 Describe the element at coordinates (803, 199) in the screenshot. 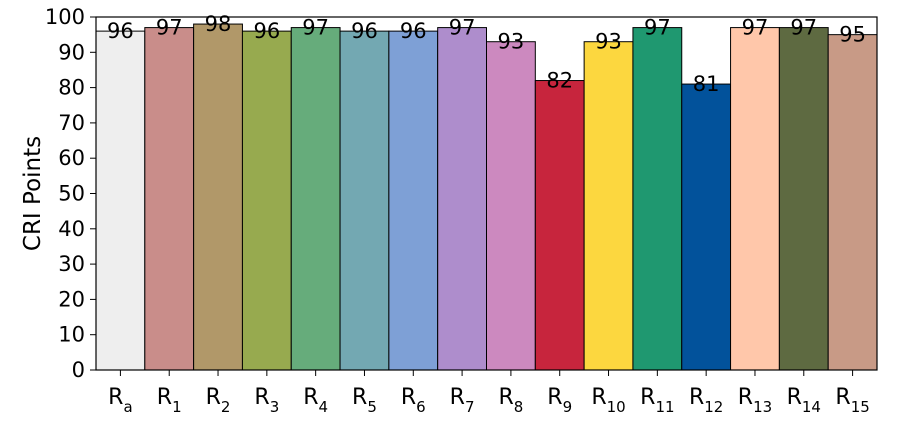

I see `bar-R14` at that location.